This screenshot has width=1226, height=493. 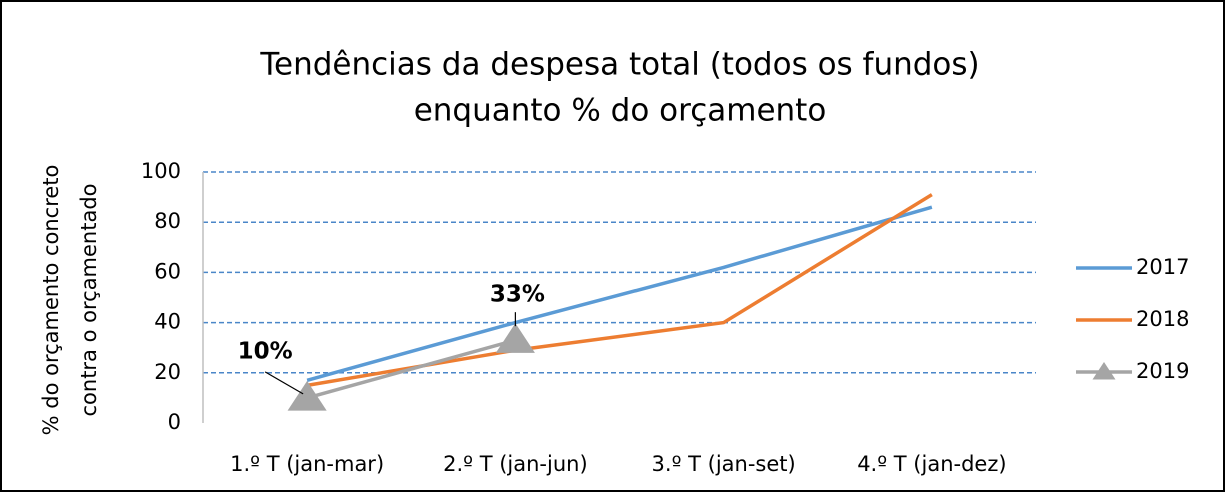 What do you see at coordinates (515, 464) in the screenshot?
I see `x-tick-label: 2.º T (jan-jun)` at bounding box center [515, 464].